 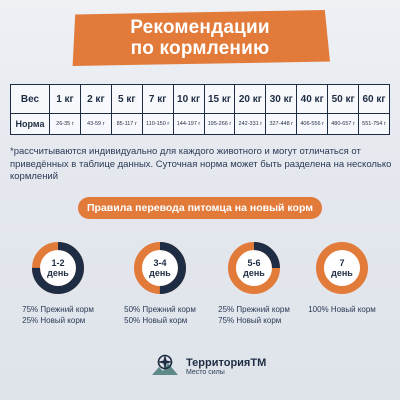 What do you see at coordinates (58, 309) in the screenshot?
I see `stage-ratio-line: 75% Прежний корм` at bounding box center [58, 309].